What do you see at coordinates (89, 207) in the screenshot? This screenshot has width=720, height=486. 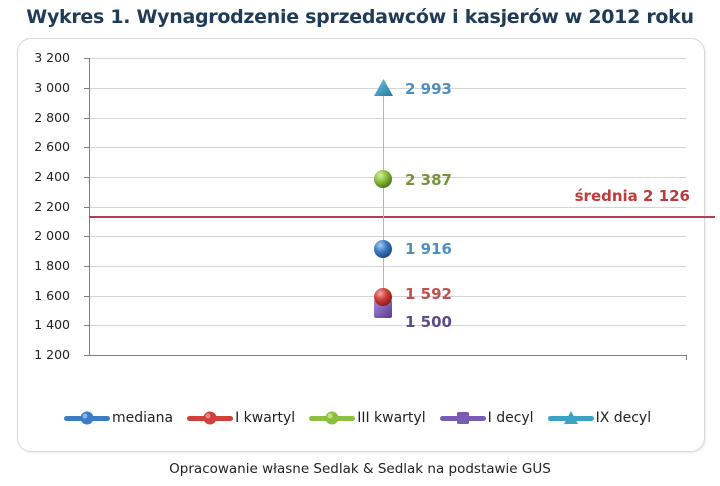 I see `y-axis` at bounding box center [89, 207].